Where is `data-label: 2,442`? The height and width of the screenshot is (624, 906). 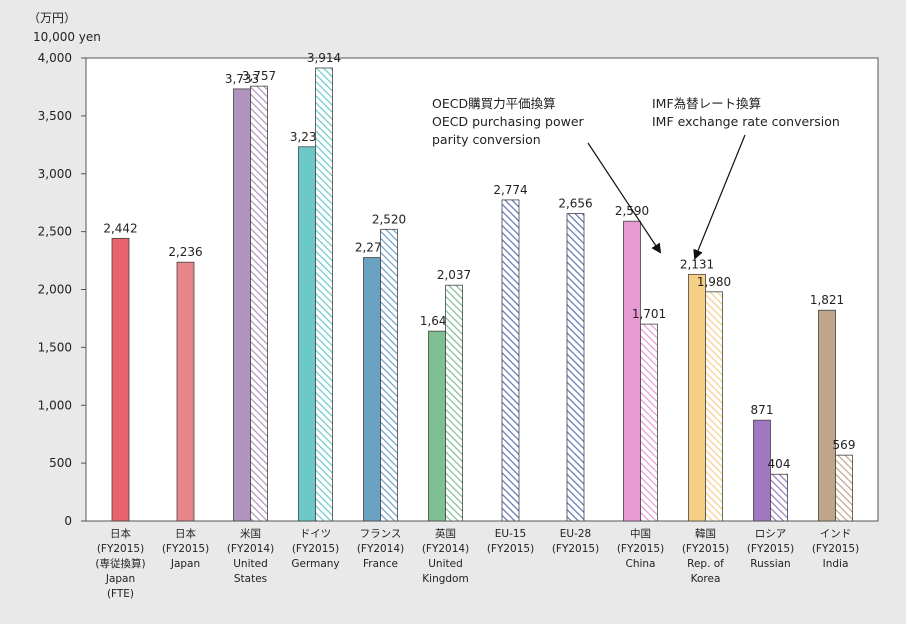
data-label: 2,442 is located at coordinates (120, 228).